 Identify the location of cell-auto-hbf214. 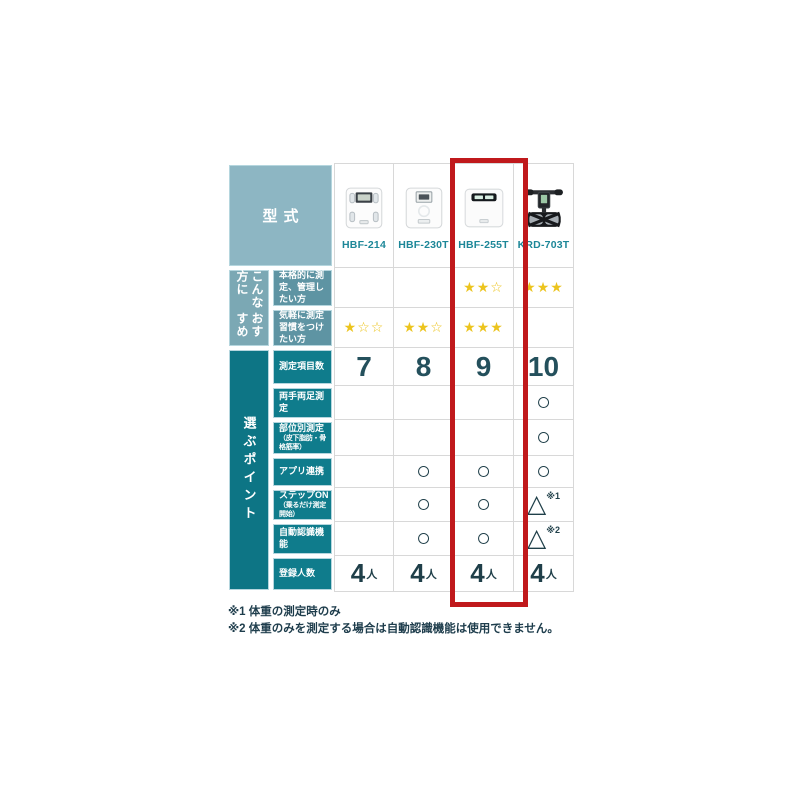
(364, 539).